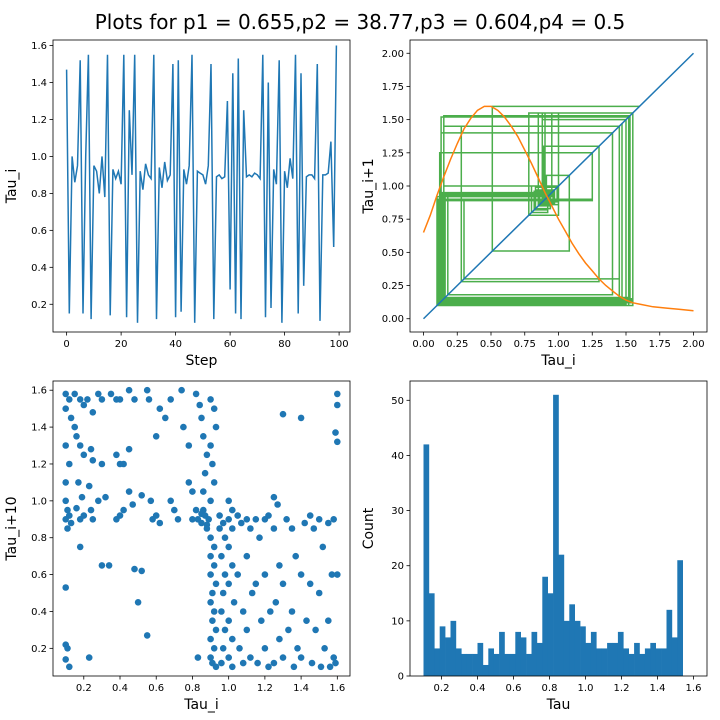  I want to click on x-tick-label: 1.0, so click(229, 688).